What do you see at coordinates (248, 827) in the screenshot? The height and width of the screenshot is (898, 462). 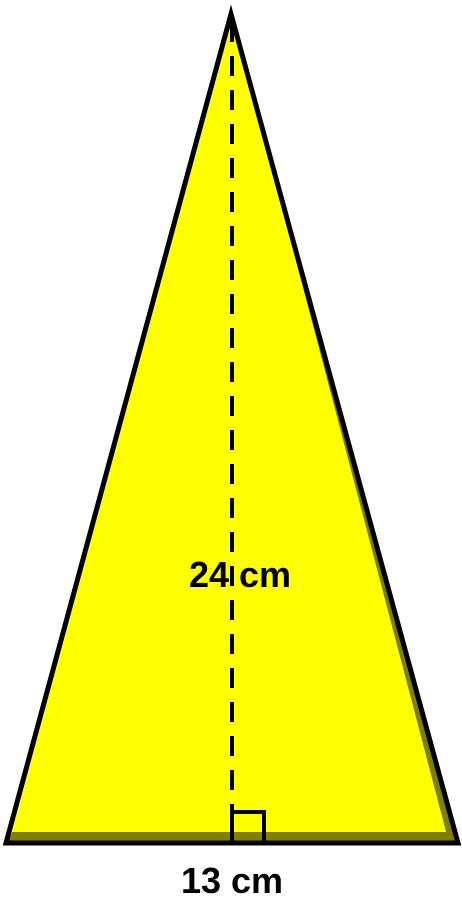 I see `right-angle-marker` at bounding box center [248, 827].